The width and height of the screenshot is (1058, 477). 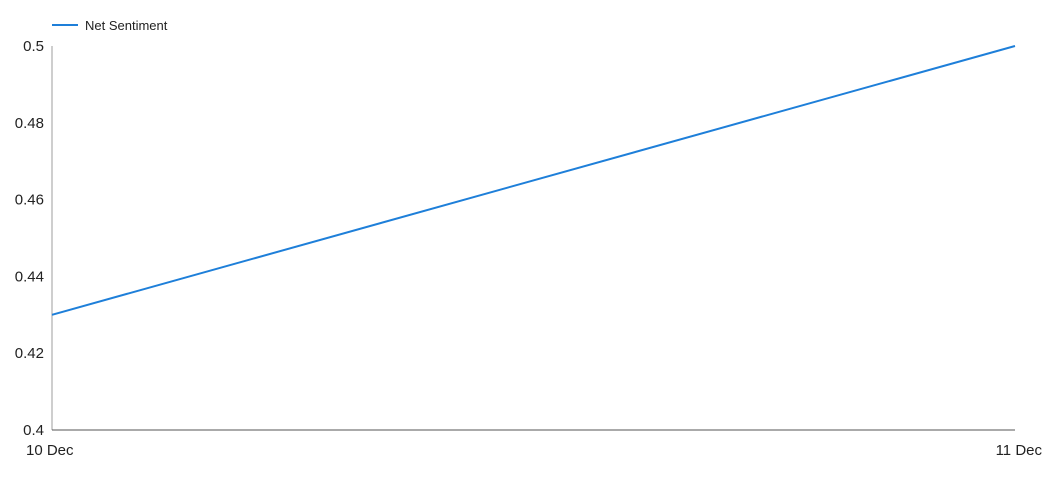 I want to click on x-tick-labels: 10 Dec 11 Dec, so click(x=534, y=450).